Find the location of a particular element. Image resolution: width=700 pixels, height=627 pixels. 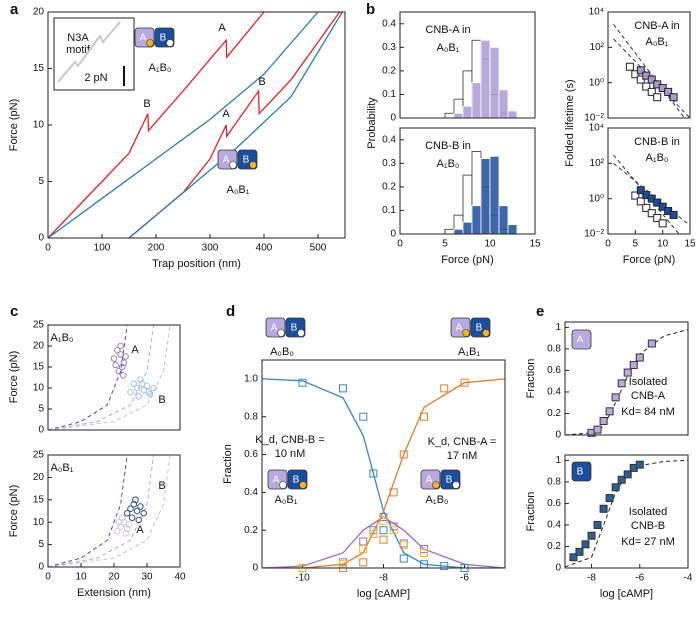

x-tick-label: -6 is located at coordinates (639, 578).